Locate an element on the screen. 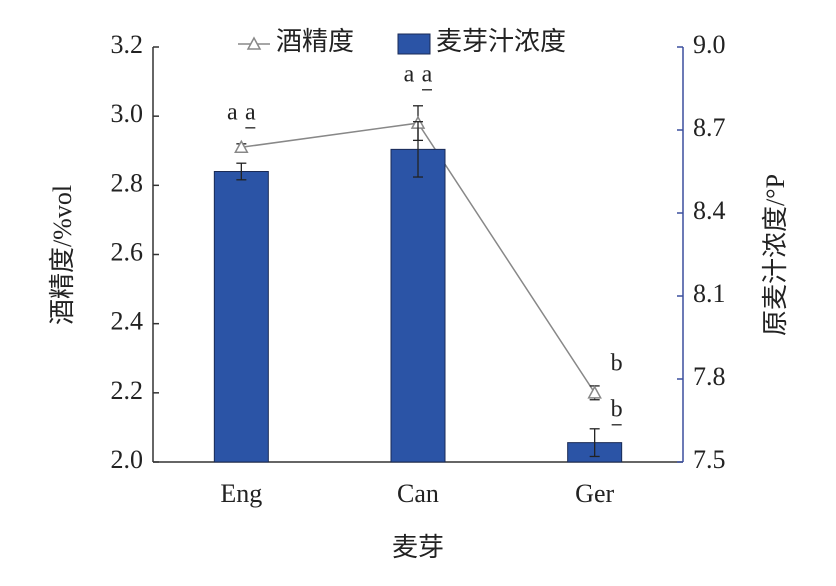 The height and width of the screenshot is (586, 836). x-tick-label: Can is located at coordinates (418, 493).